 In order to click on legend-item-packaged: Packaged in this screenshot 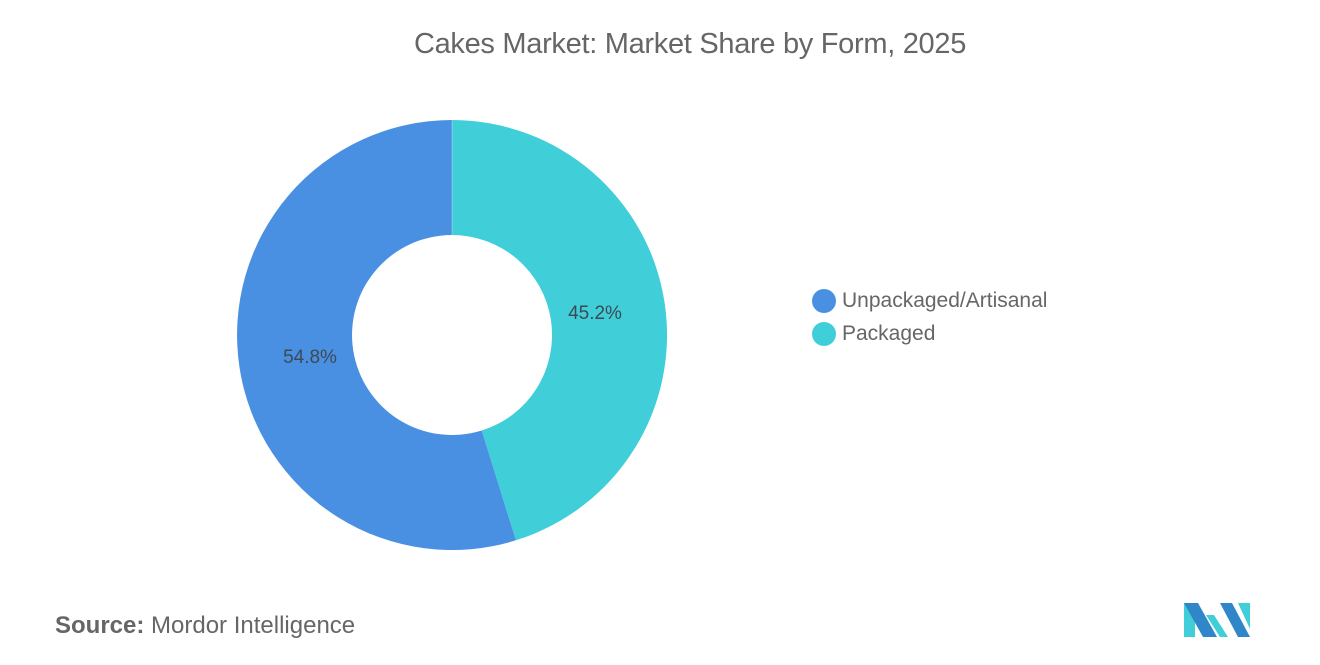, I will do `click(929, 333)`.